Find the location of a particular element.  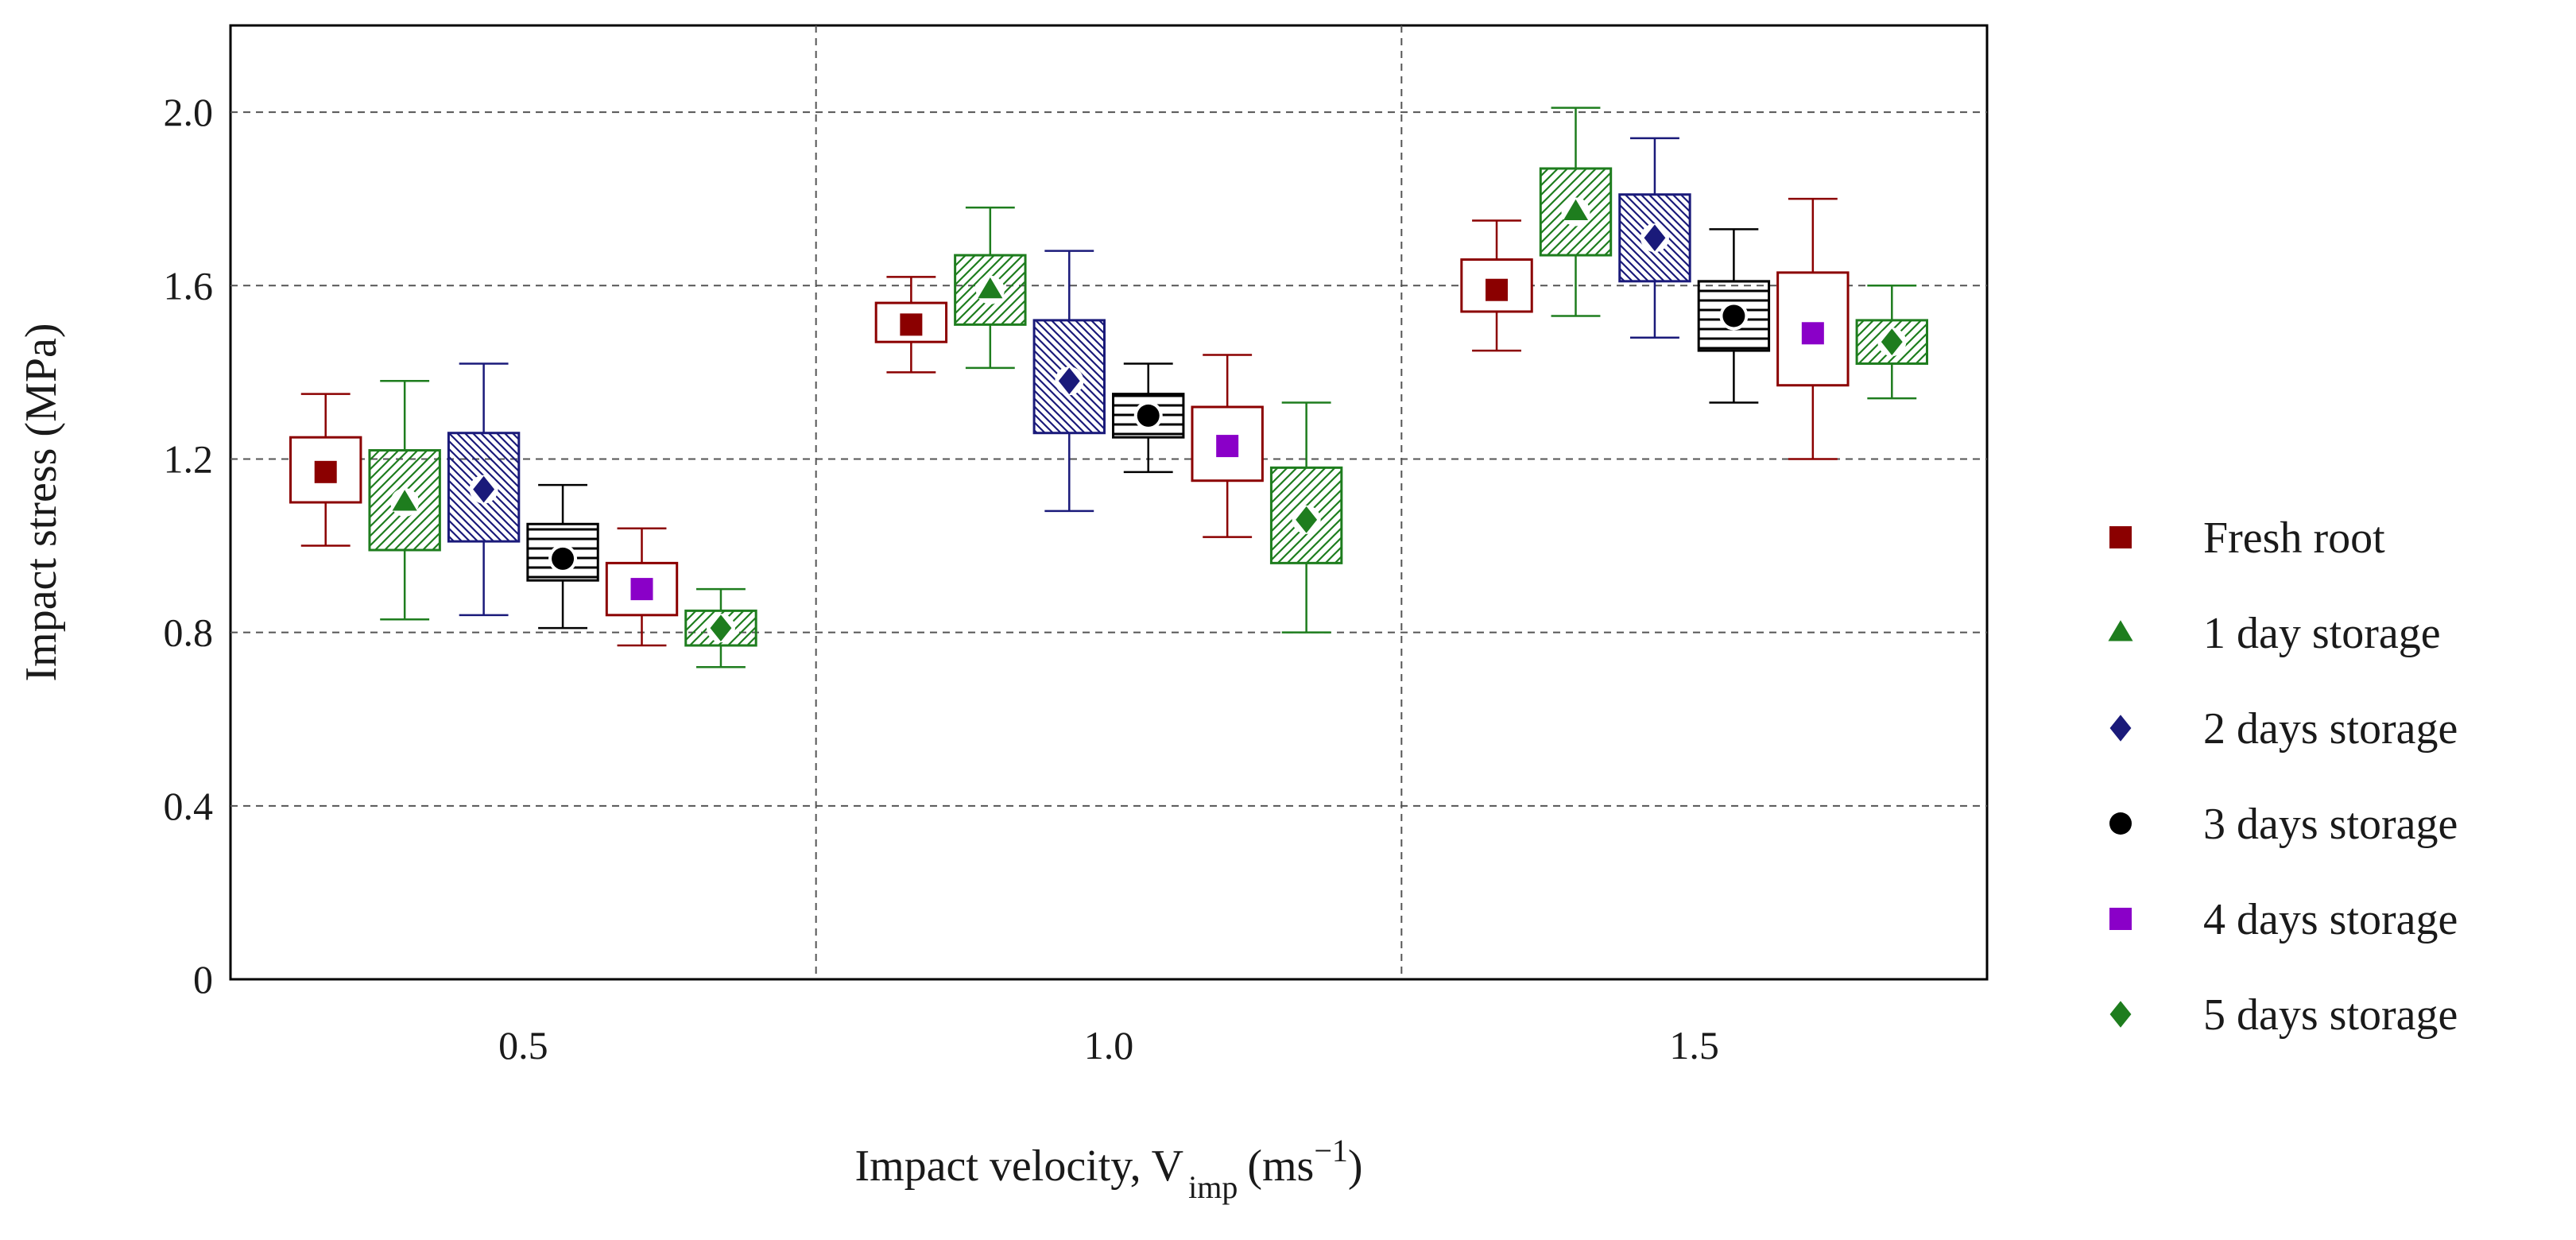

y-tick-label: 2.0 is located at coordinates (189, 112).